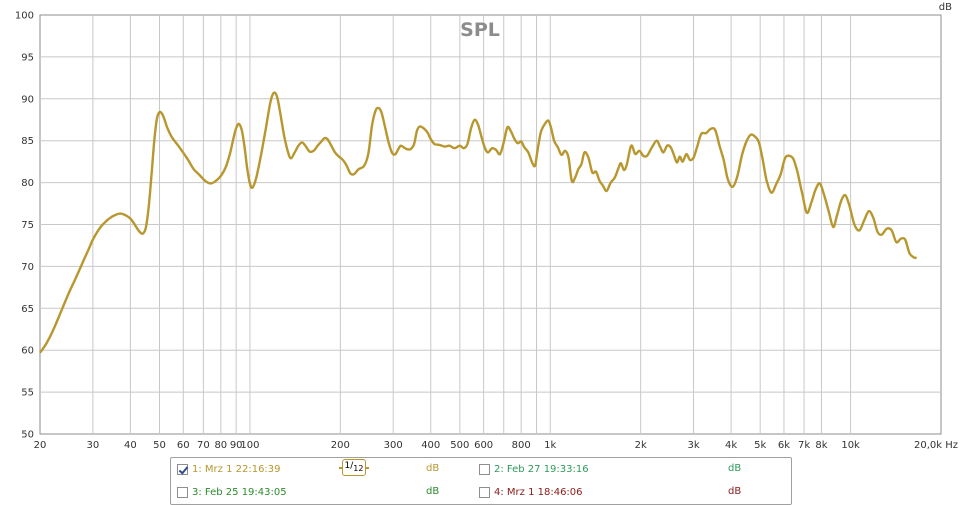 The image size is (960, 505). I want to click on x-tick-60: 60, so click(183, 445).